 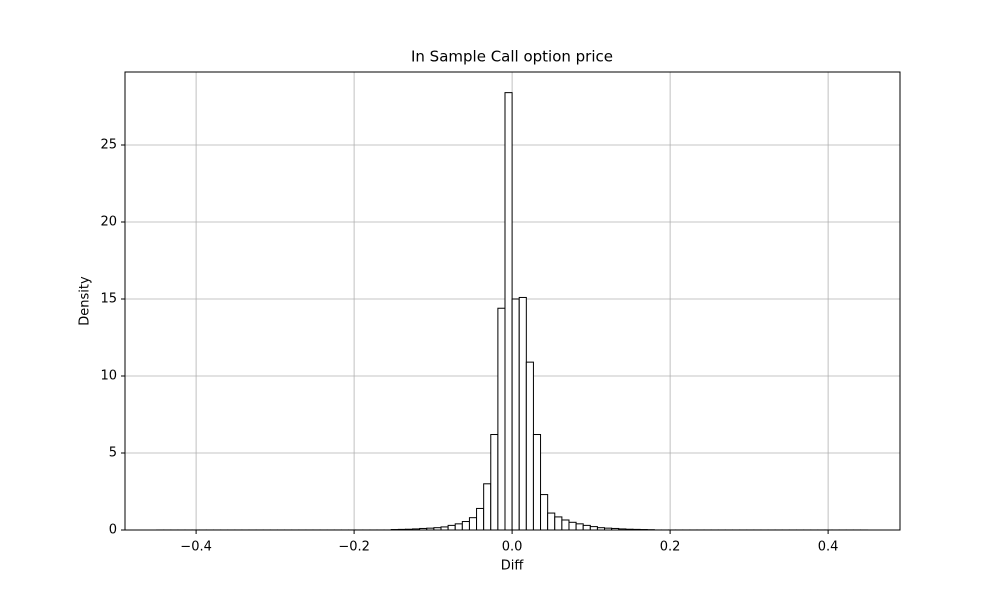 I want to click on y-tick-label: 5, so click(x=113, y=452).